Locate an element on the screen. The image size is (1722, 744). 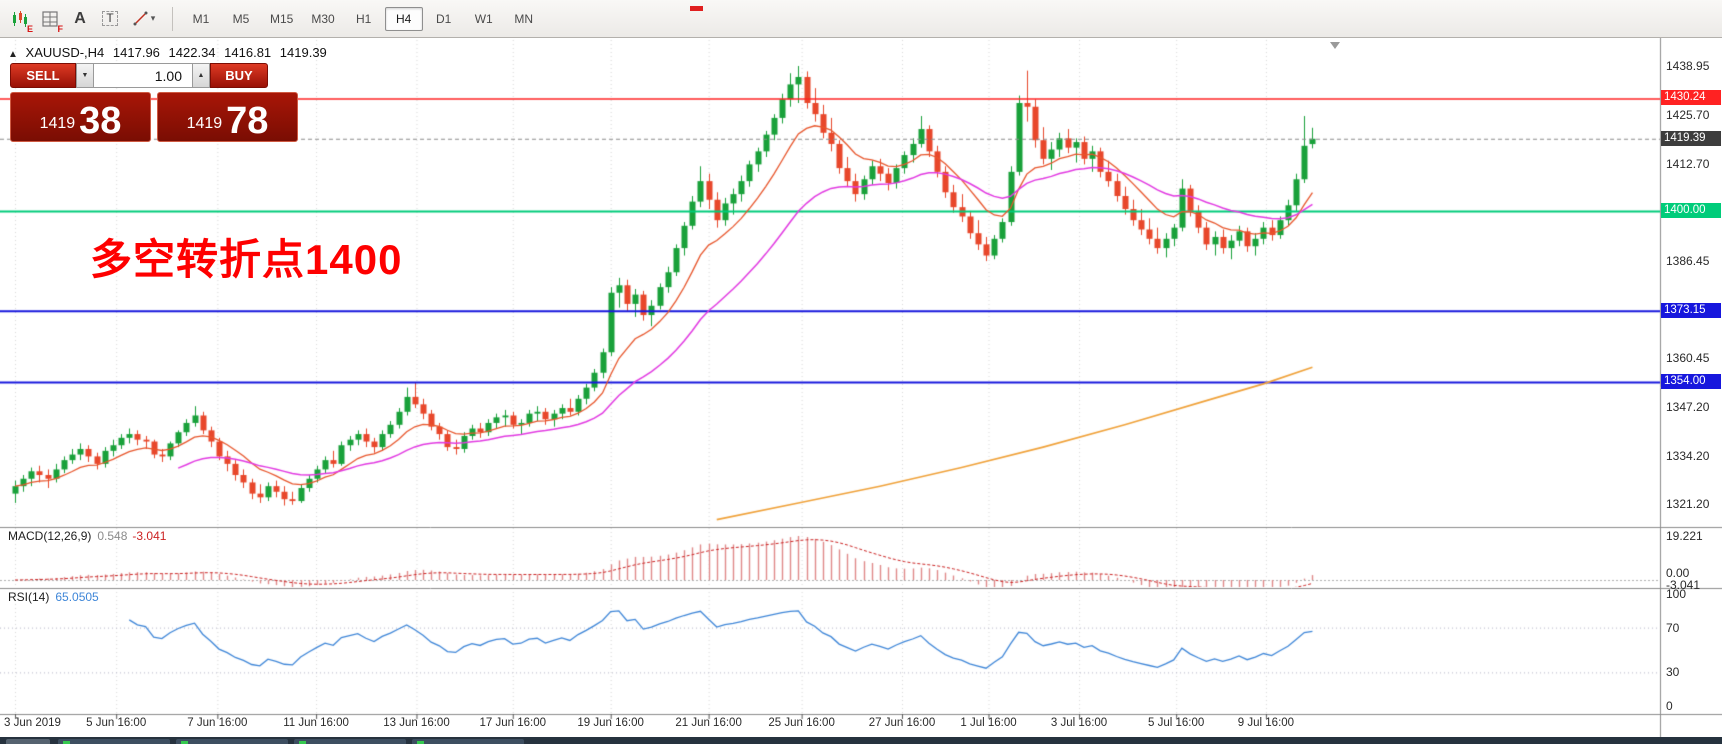
time-axis-label: 17 Jun 16:00 is located at coordinates (513, 723).